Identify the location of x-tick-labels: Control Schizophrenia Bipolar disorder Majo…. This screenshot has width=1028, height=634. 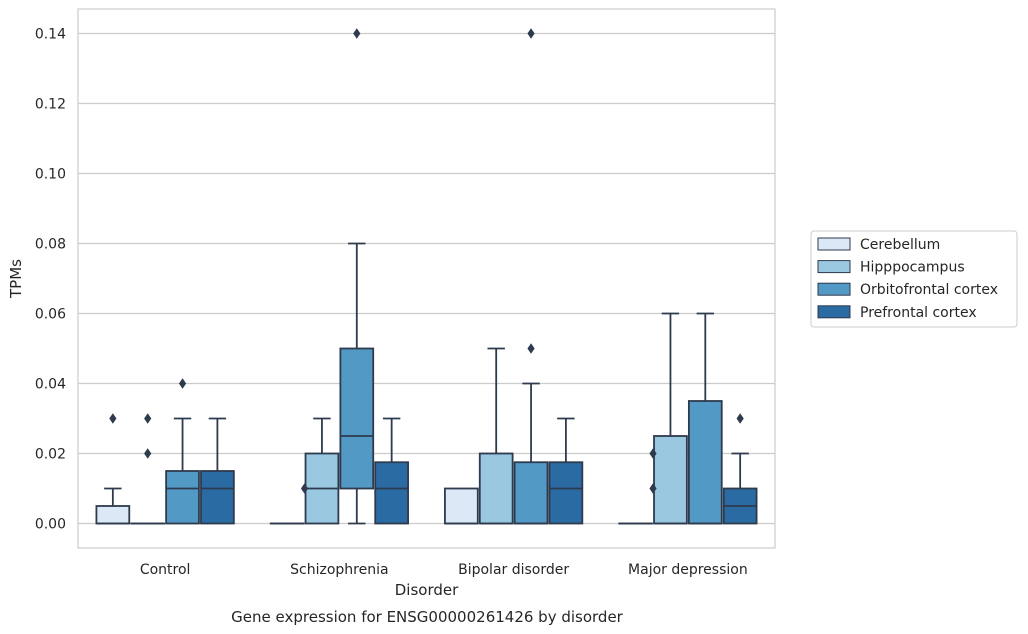
(444, 570).